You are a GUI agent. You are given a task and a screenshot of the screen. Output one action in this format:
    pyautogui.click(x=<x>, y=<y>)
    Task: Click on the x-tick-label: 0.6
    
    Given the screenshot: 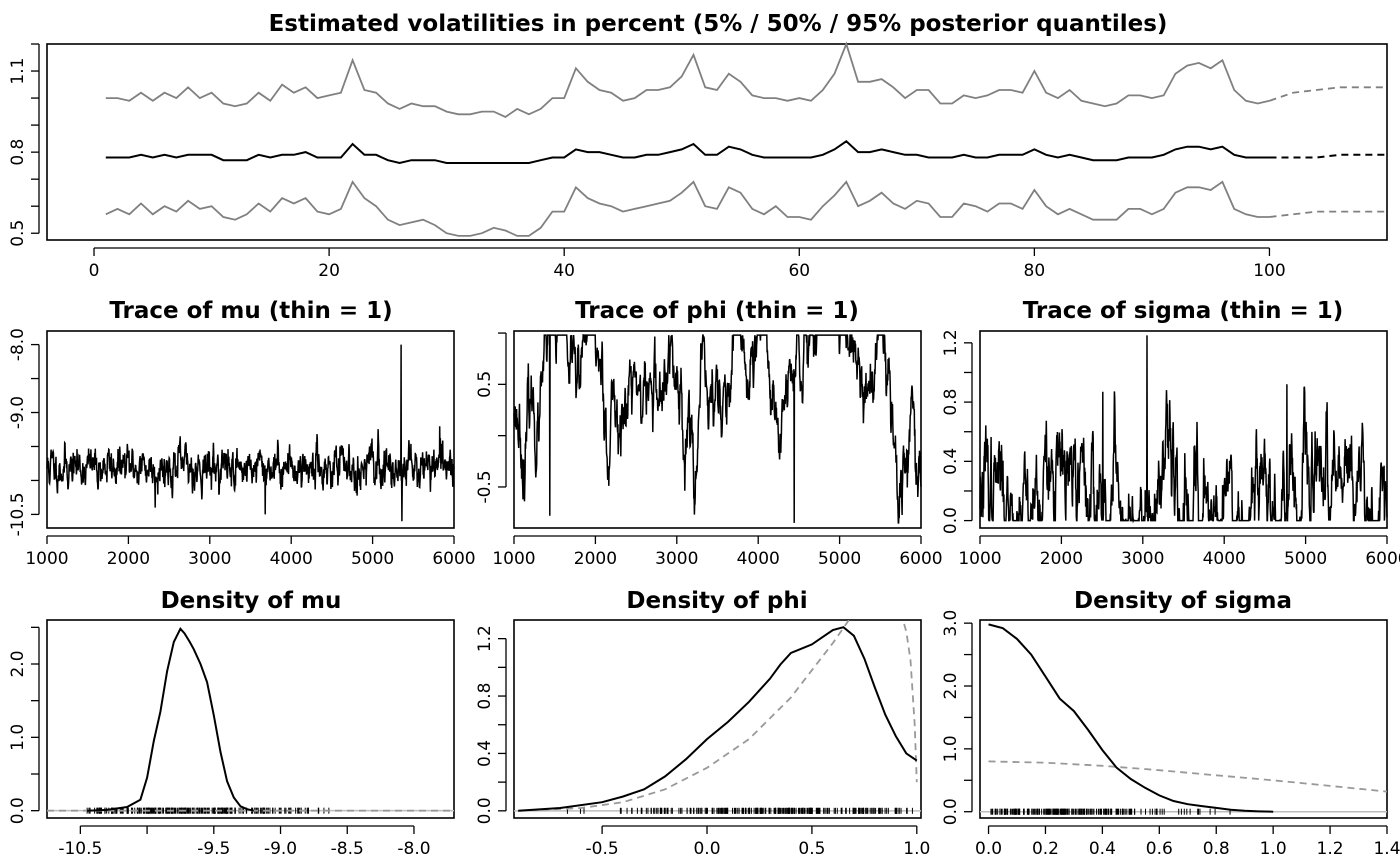 What is the action you would take?
    pyautogui.click(x=1159, y=849)
    